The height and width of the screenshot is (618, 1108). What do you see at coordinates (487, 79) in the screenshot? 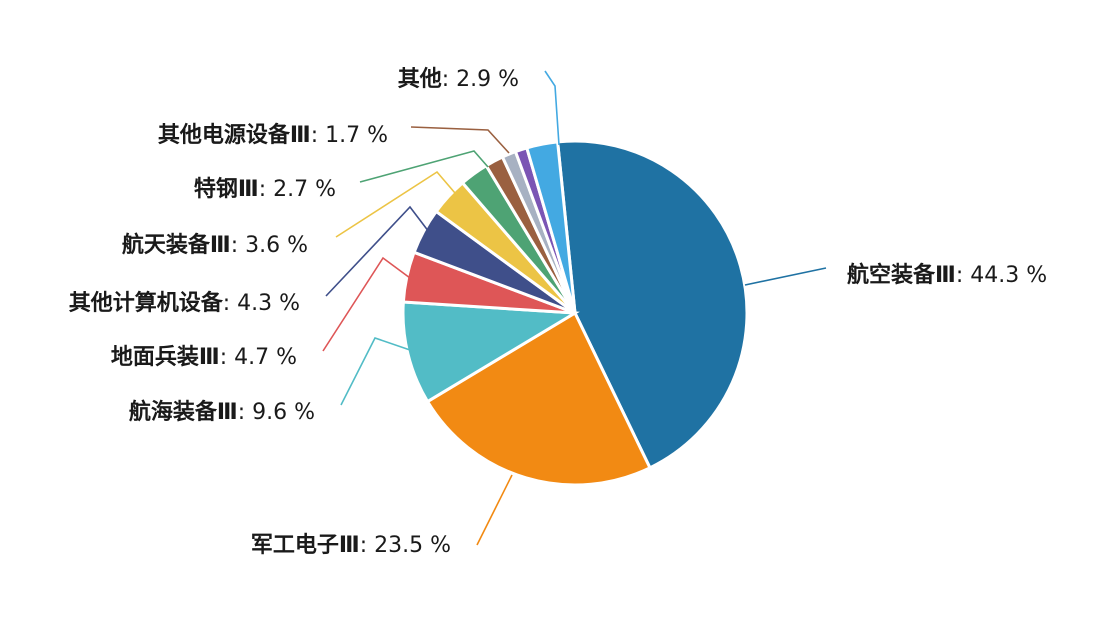
I see `slice-label-value: 2.9 %` at bounding box center [487, 79].